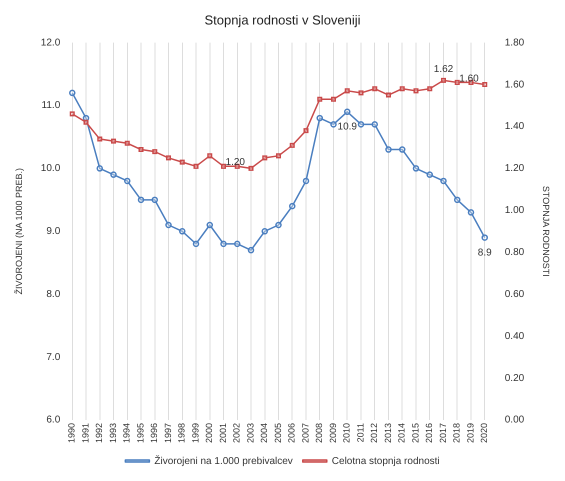  Describe the element at coordinates (514, 42) in the screenshot. I see `y2-tick-label: 1.80` at that location.